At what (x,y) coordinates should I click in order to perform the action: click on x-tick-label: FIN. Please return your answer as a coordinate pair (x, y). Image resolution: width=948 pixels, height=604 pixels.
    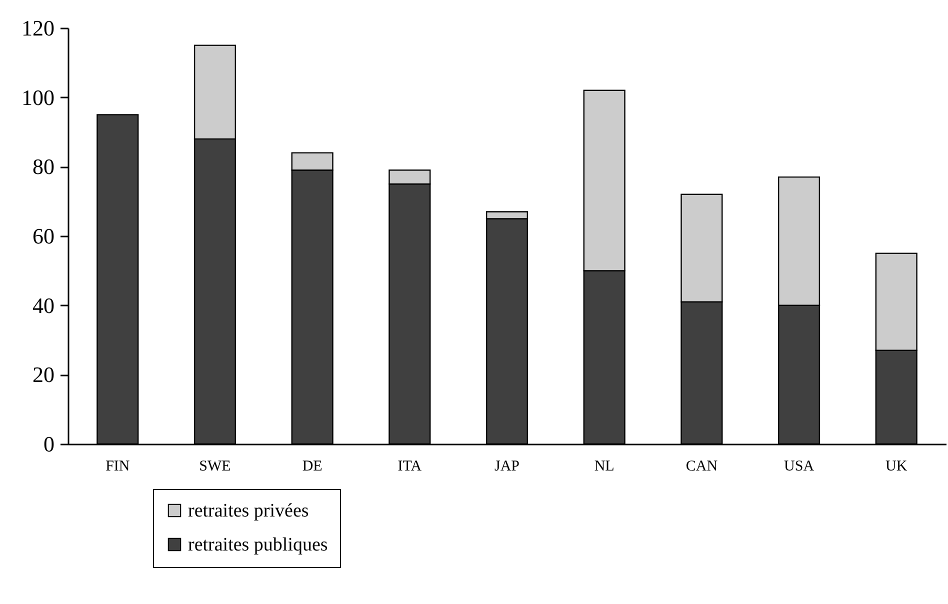
    Looking at the image, I should click on (118, 466).